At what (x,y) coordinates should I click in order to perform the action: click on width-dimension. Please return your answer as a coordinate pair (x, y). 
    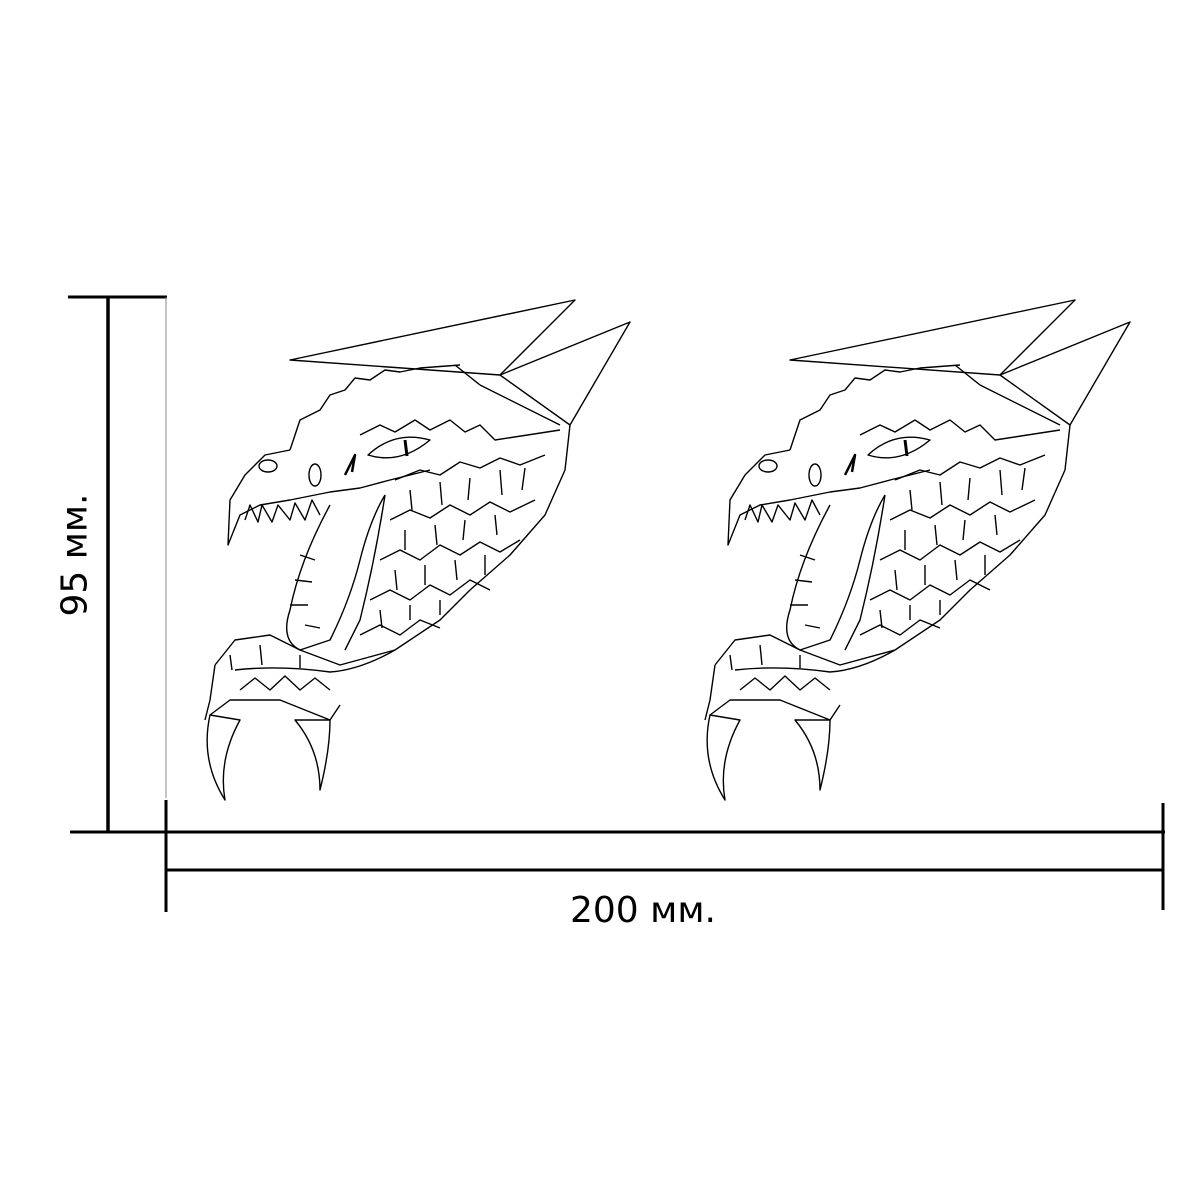
    Looking at the image, I should click on (664, 856).